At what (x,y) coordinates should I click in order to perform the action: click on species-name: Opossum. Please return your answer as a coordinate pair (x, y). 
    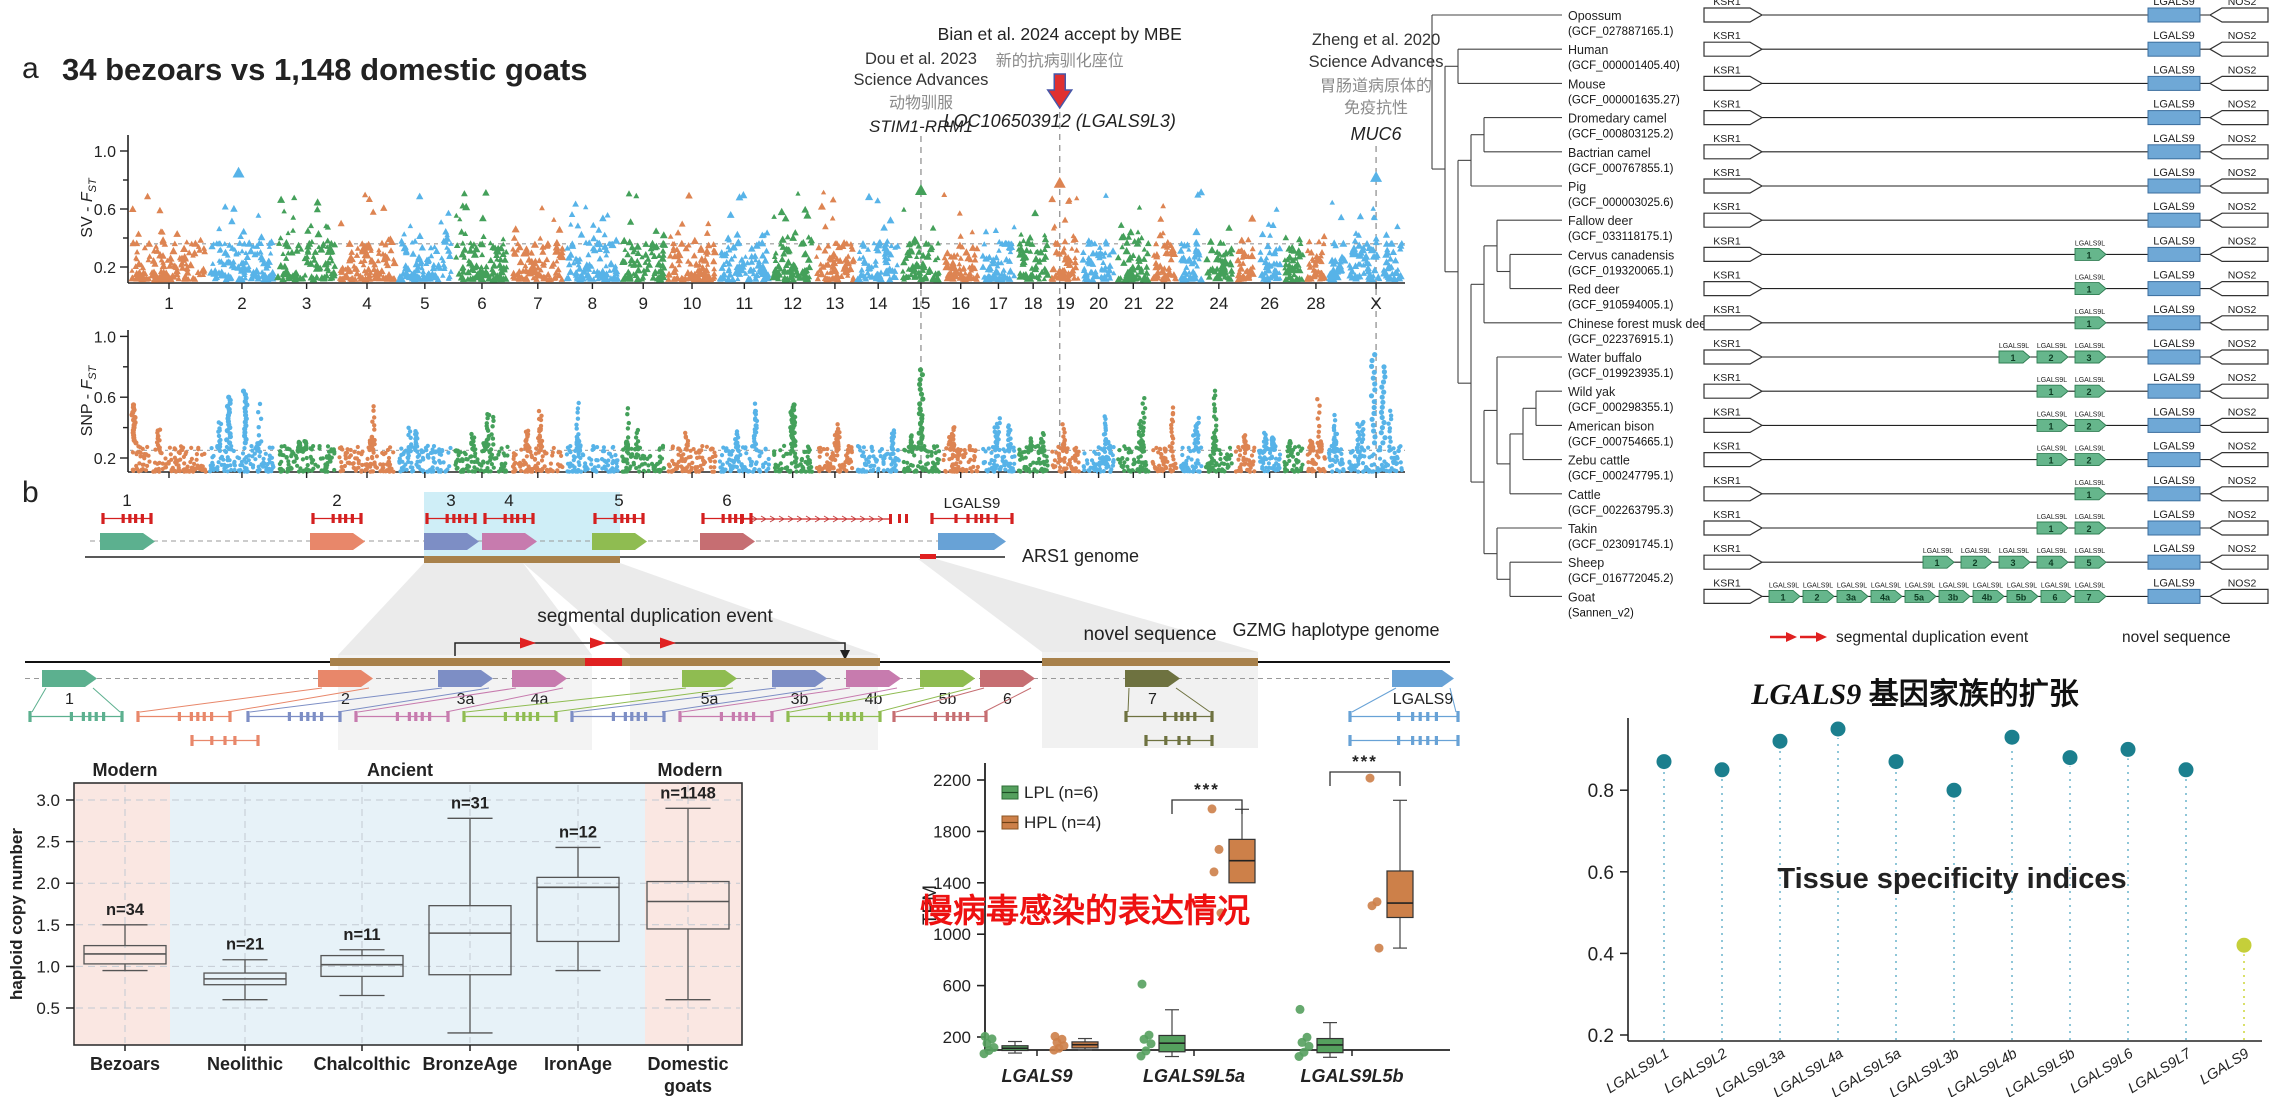
    Looking at the image, I should click on (1595, 16).